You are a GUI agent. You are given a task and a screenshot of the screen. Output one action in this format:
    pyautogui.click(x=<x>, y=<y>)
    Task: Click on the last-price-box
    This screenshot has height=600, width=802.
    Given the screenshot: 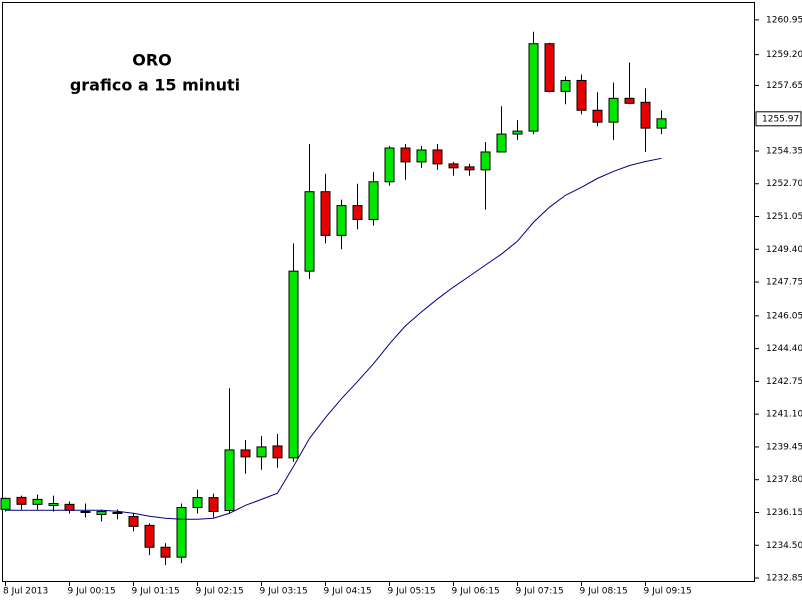 What is the action you would take?
    pyautogui.click(x=778, y=119)
    